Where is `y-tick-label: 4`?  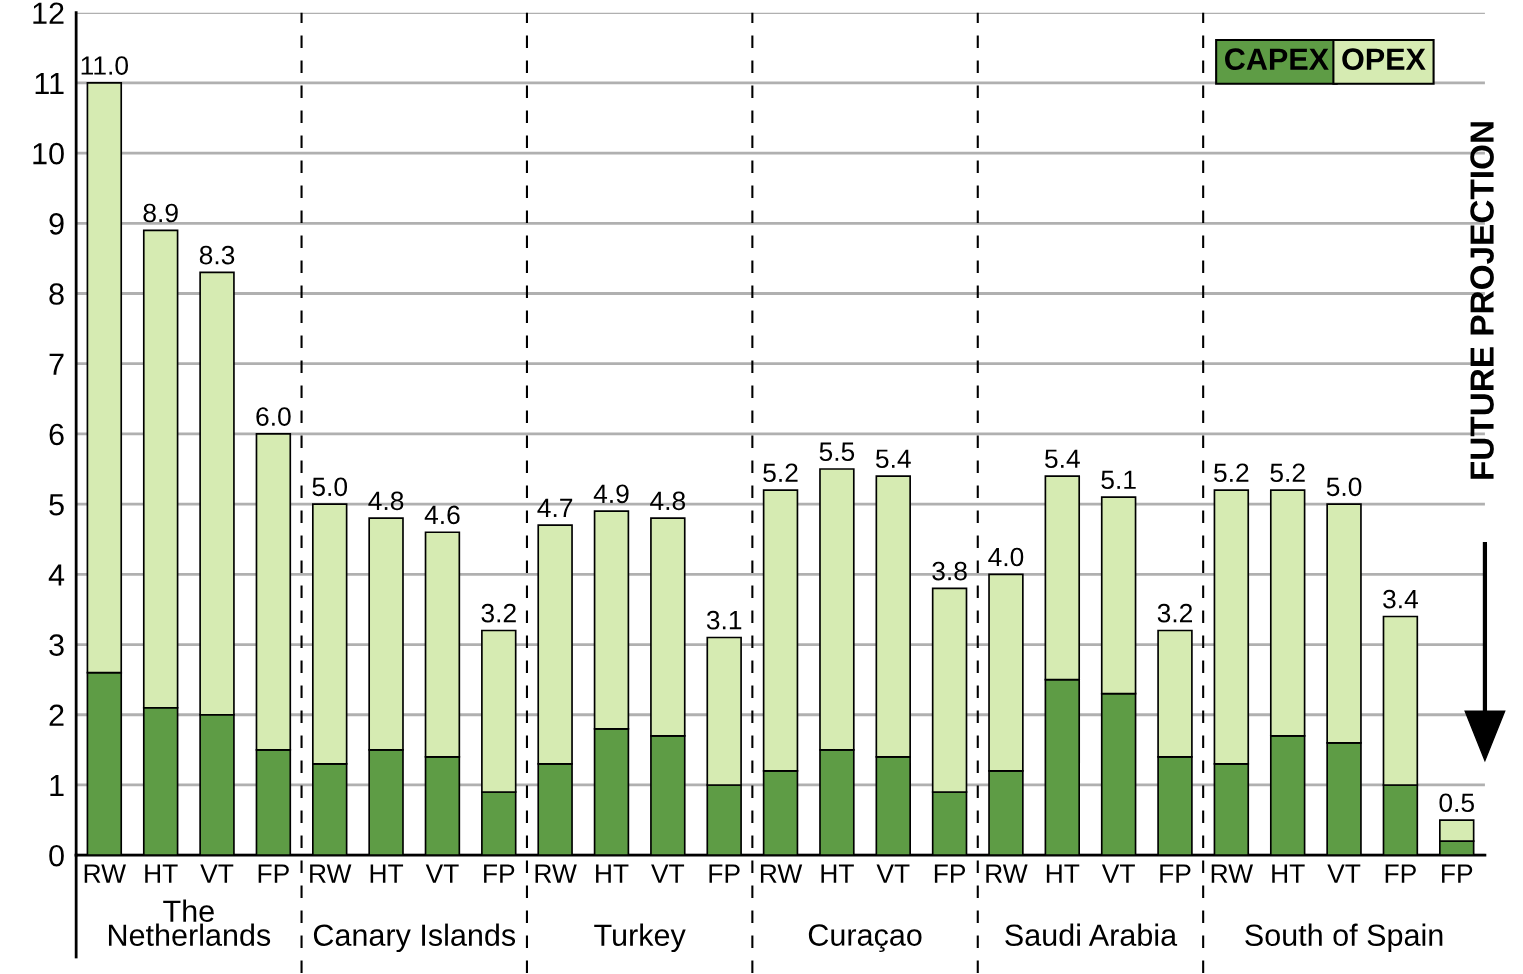
y-tick-label: 4 is located at coordinates (56, 575).